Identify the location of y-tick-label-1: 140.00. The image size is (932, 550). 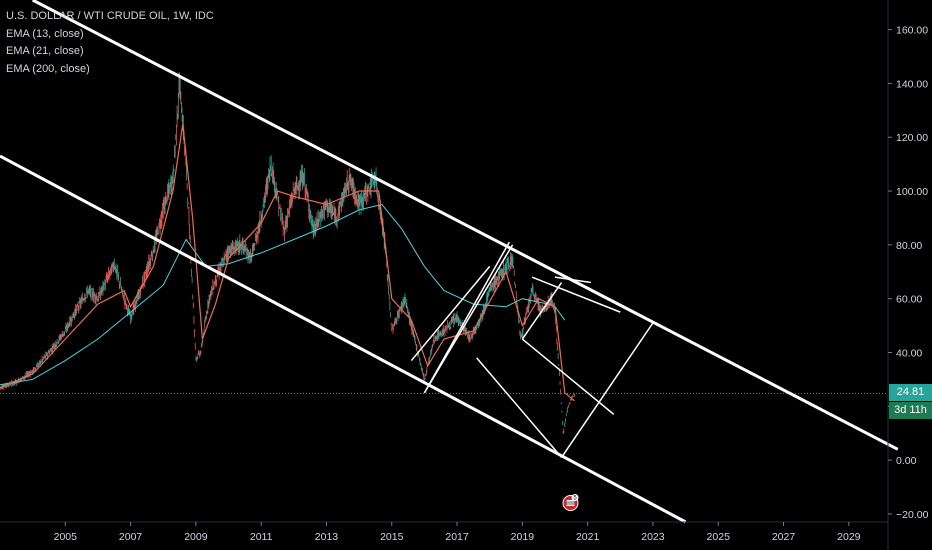
(912, 84).